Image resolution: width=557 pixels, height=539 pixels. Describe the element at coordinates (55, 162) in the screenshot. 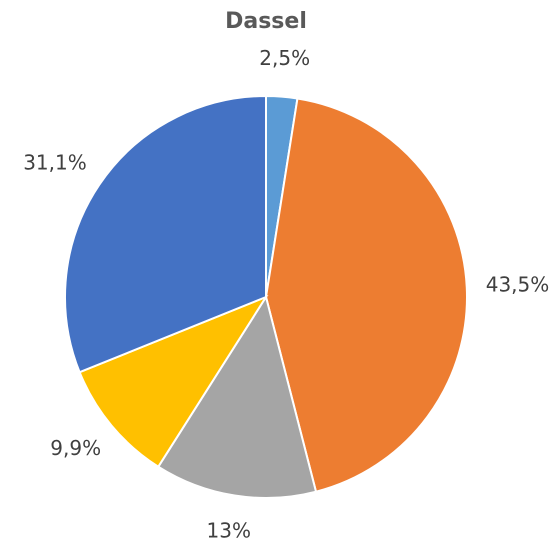

I see `data-label: 31,1%` at that location.